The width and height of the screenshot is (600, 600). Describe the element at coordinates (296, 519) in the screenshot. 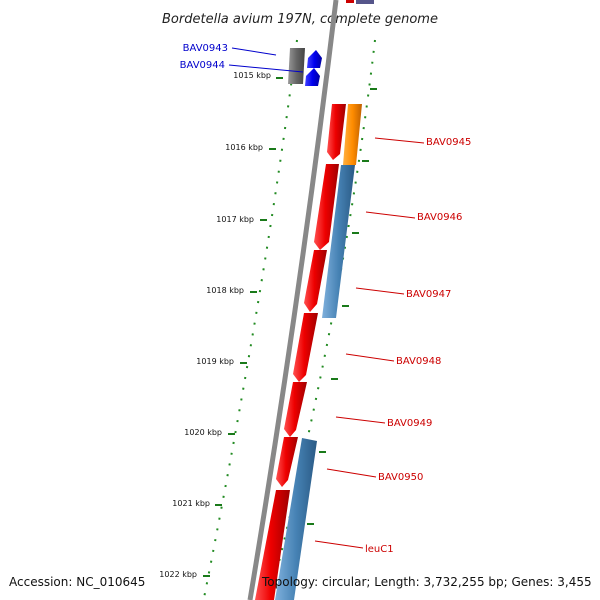

I see `blue-feature-lower` at that location.